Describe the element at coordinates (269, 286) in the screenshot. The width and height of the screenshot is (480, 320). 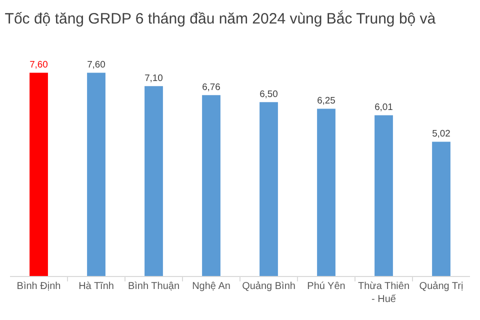
I see `x-tick-label: Quảng Bình` at that location.